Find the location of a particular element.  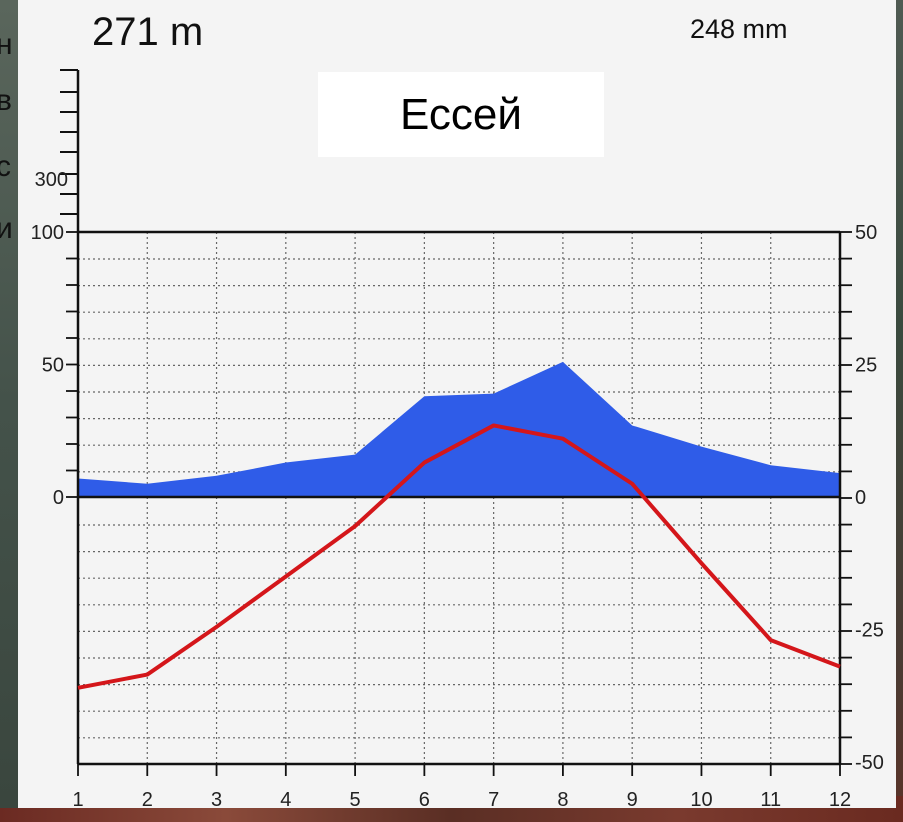

right-tick-label: 50 is located at coordinates (866, 233).